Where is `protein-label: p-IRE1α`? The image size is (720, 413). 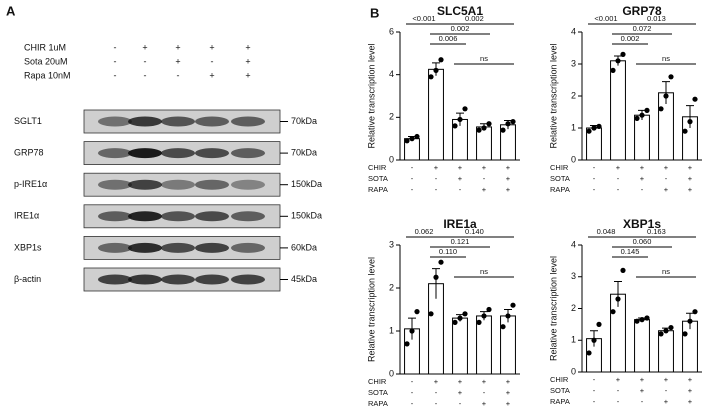
protein-label: p-IRE1α is located at coordinates (30, 184).